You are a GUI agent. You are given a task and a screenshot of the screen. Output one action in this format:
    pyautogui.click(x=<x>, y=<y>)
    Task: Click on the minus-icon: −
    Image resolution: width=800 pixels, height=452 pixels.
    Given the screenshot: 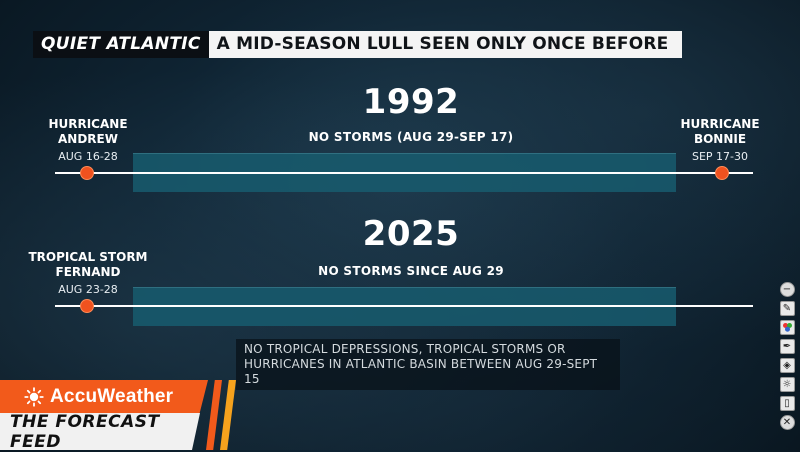 What is the action you would take?
    pyautogui.click(x=787, y=289)
    